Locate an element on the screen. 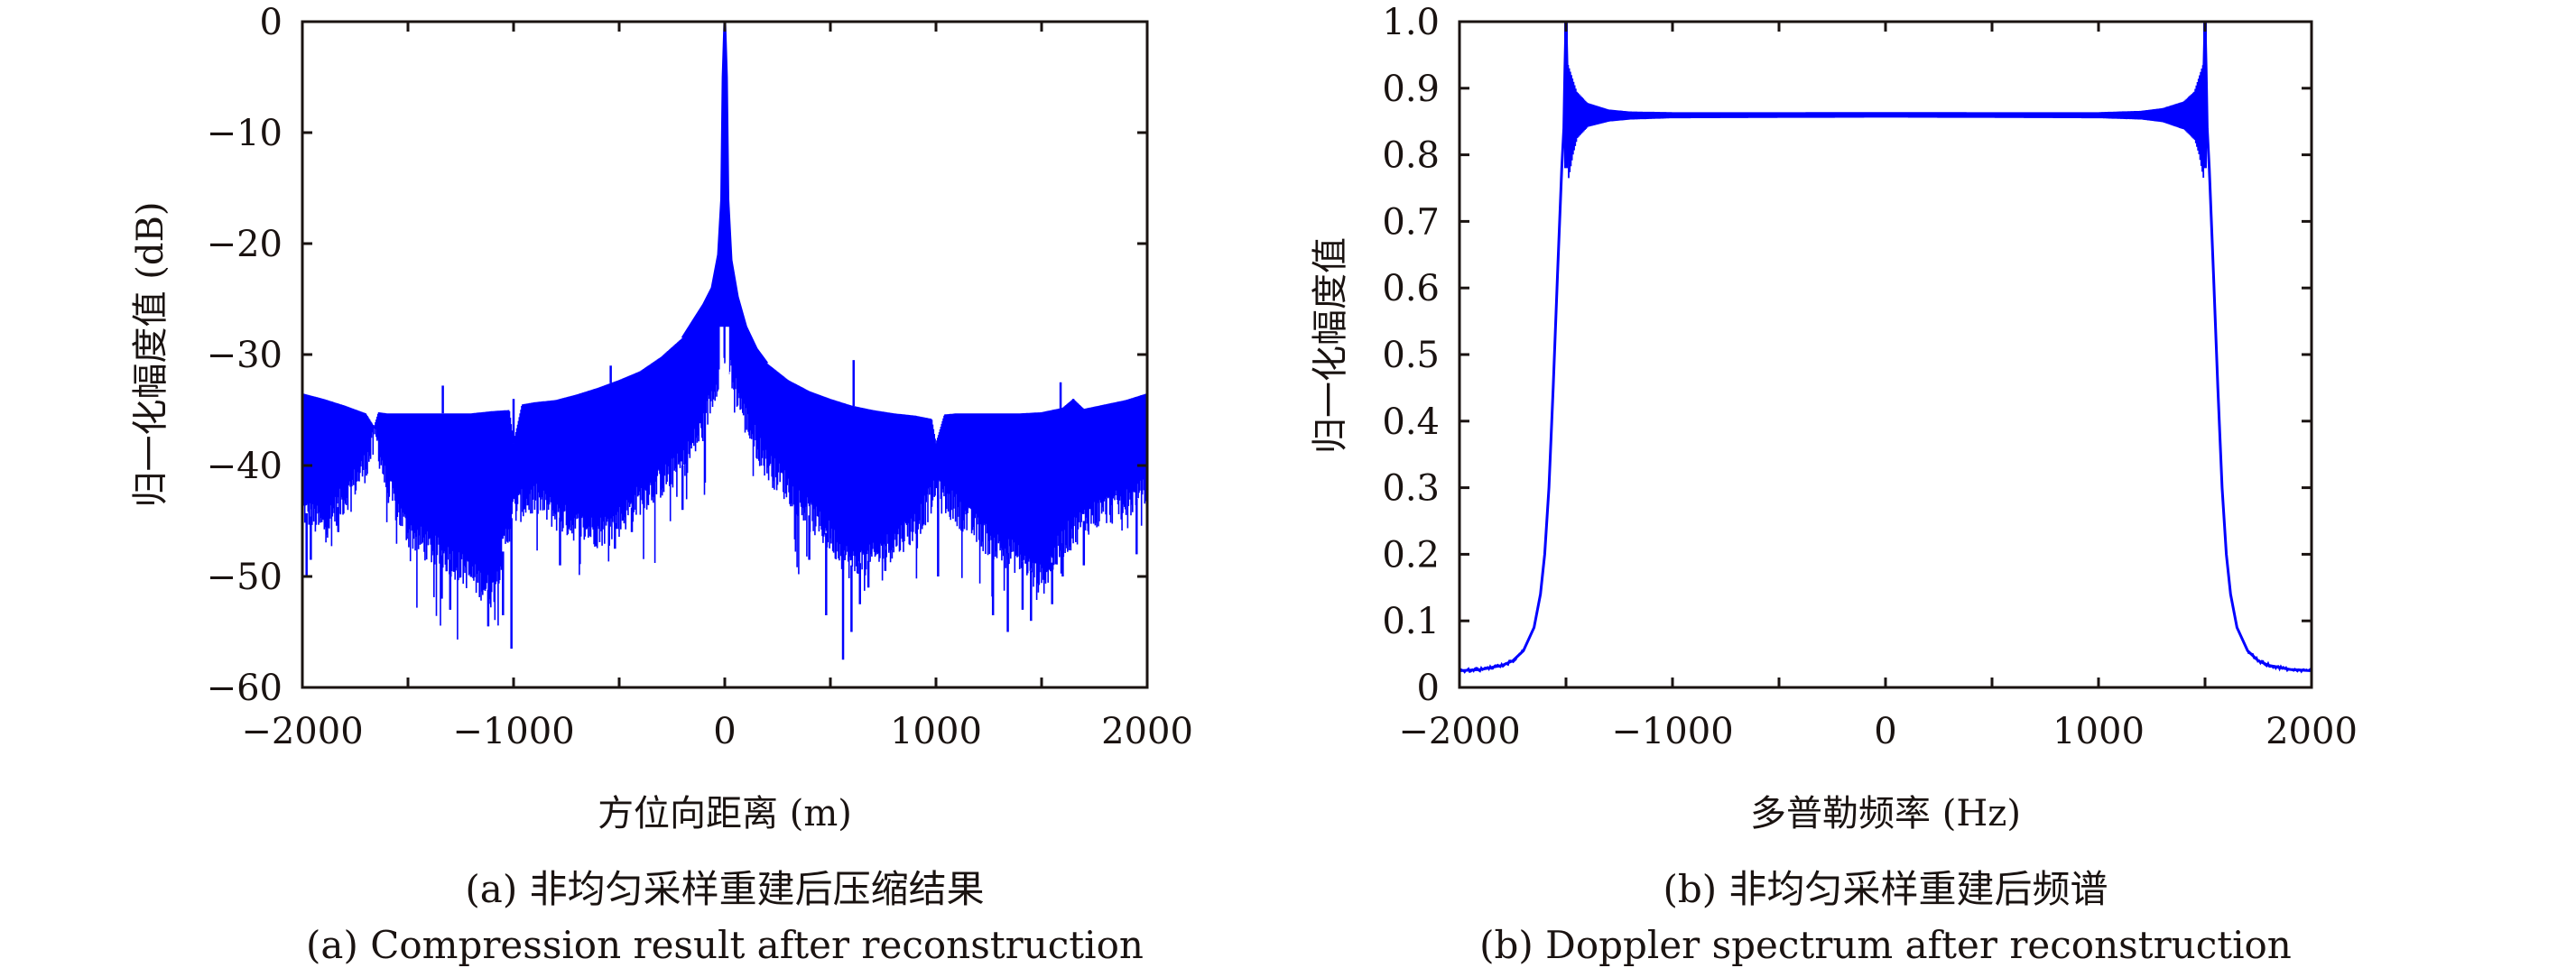 This screenshot has height=968, width=2576. panel-b-caption-chinese: (b) 非均匀采样重建后频谱 is located at coordinates (1886, 889).